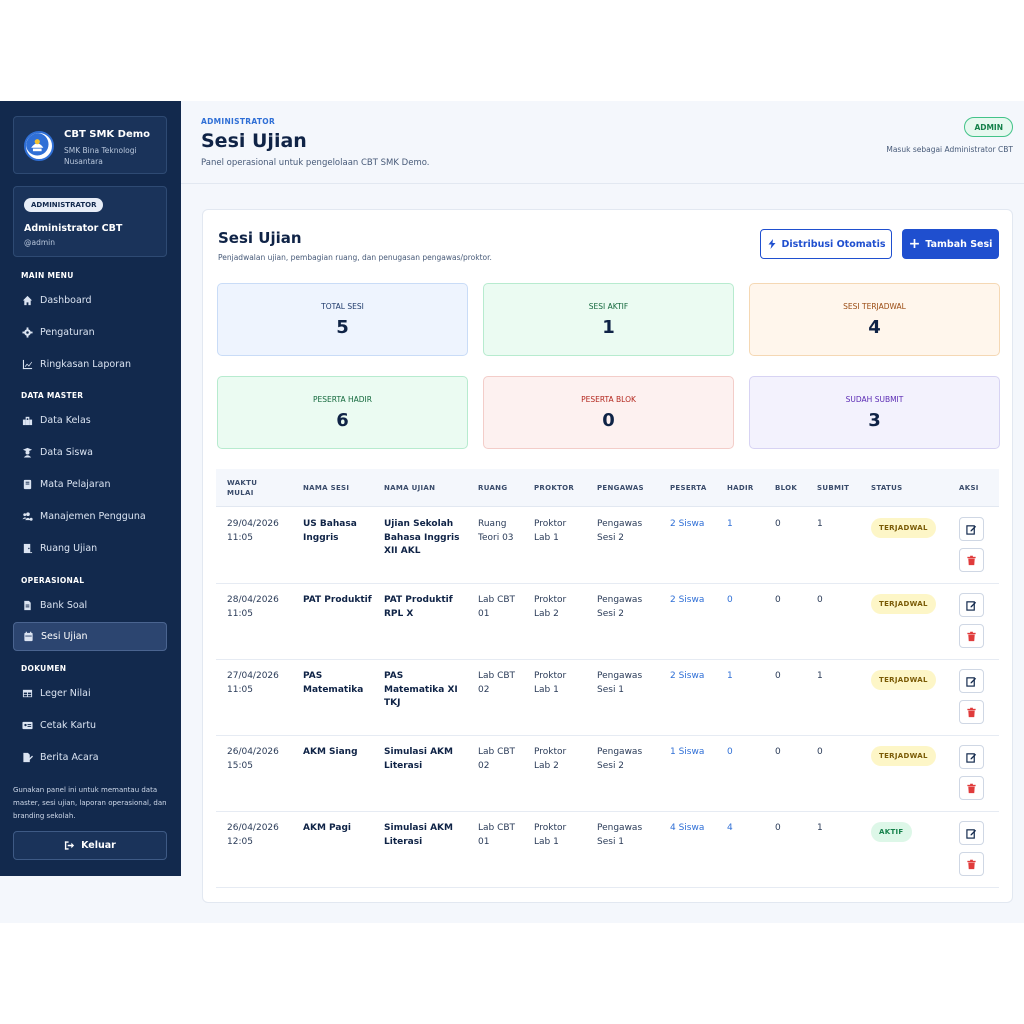 This screenshot has width=1024, height=1024. I want to click on sidebar-item-data-siswa: Data Siswa, so click(90, 452).